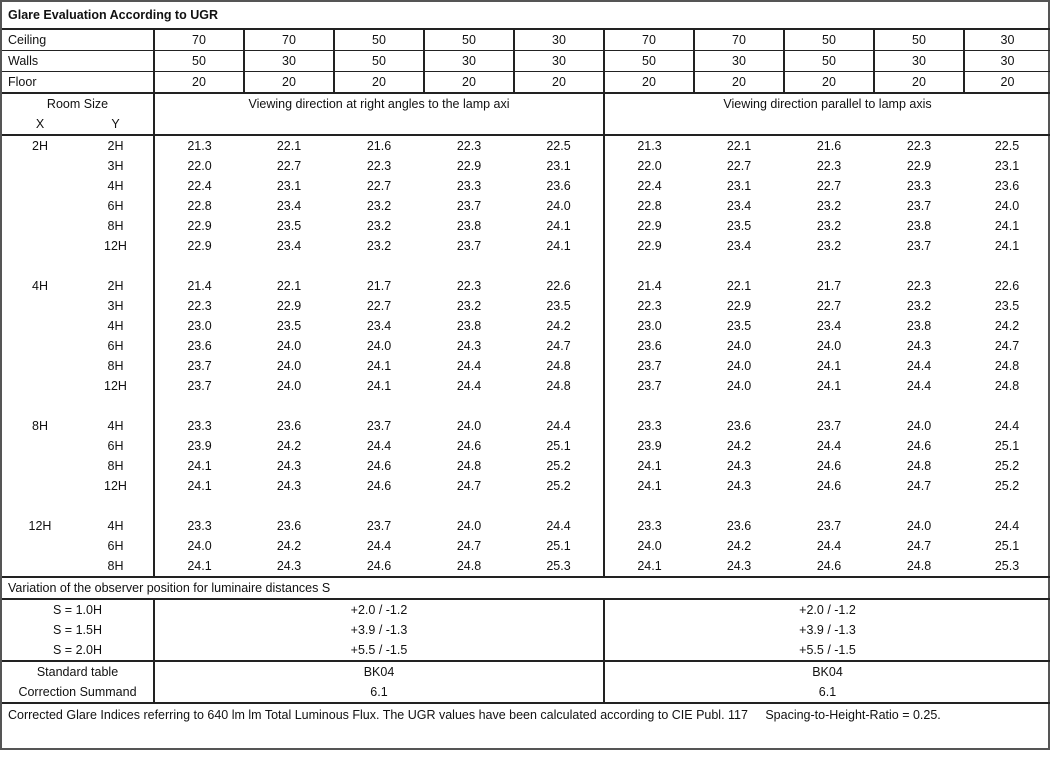  I want to click on ugr-value: 23.3, so click(649, 426).